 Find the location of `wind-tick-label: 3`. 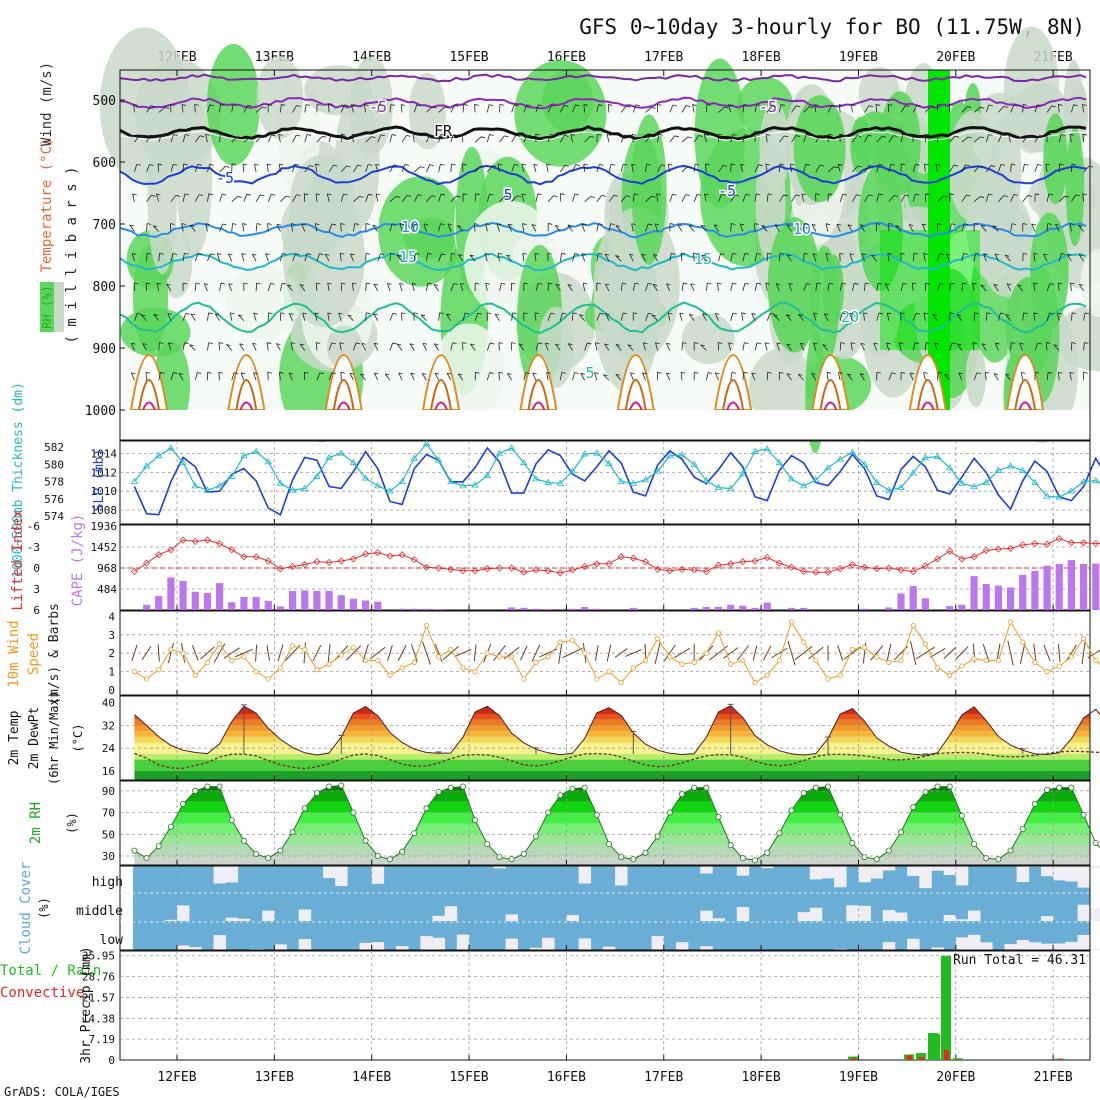

wind-tick-label: 3 is located at coordinates (111, 635).